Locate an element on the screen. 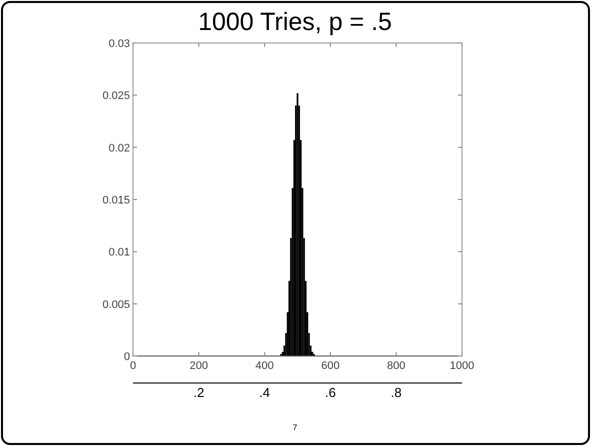 The height and width of the screenshot is (446, 591). x-tick-label: 200 is located at coordinates (199, 366).